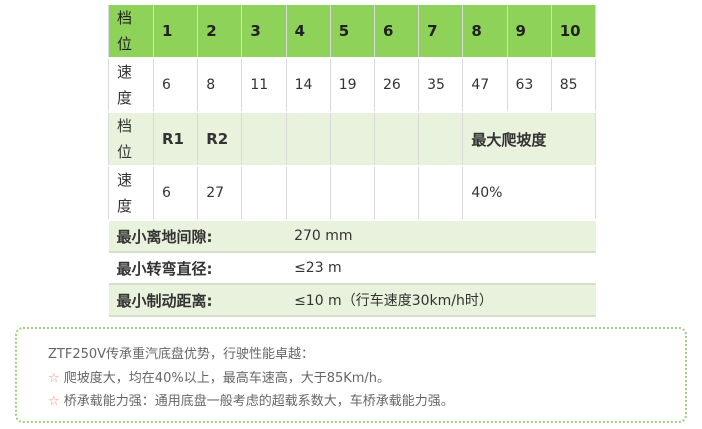 This screenshot has height=429, width=702. I want to click on gear-row: 档位 1 2 3 4 5 6 7 8 9 10, so click(352, 31).